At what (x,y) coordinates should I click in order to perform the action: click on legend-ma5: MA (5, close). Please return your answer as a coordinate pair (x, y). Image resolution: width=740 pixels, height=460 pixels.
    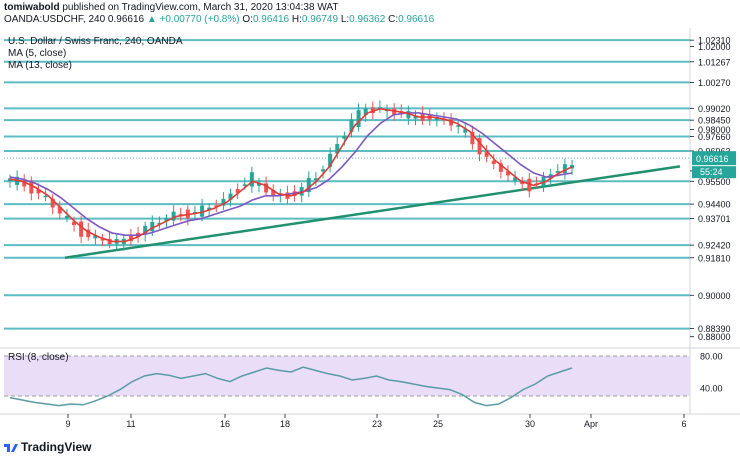
    Looking at the image, I should click on (37, 53).